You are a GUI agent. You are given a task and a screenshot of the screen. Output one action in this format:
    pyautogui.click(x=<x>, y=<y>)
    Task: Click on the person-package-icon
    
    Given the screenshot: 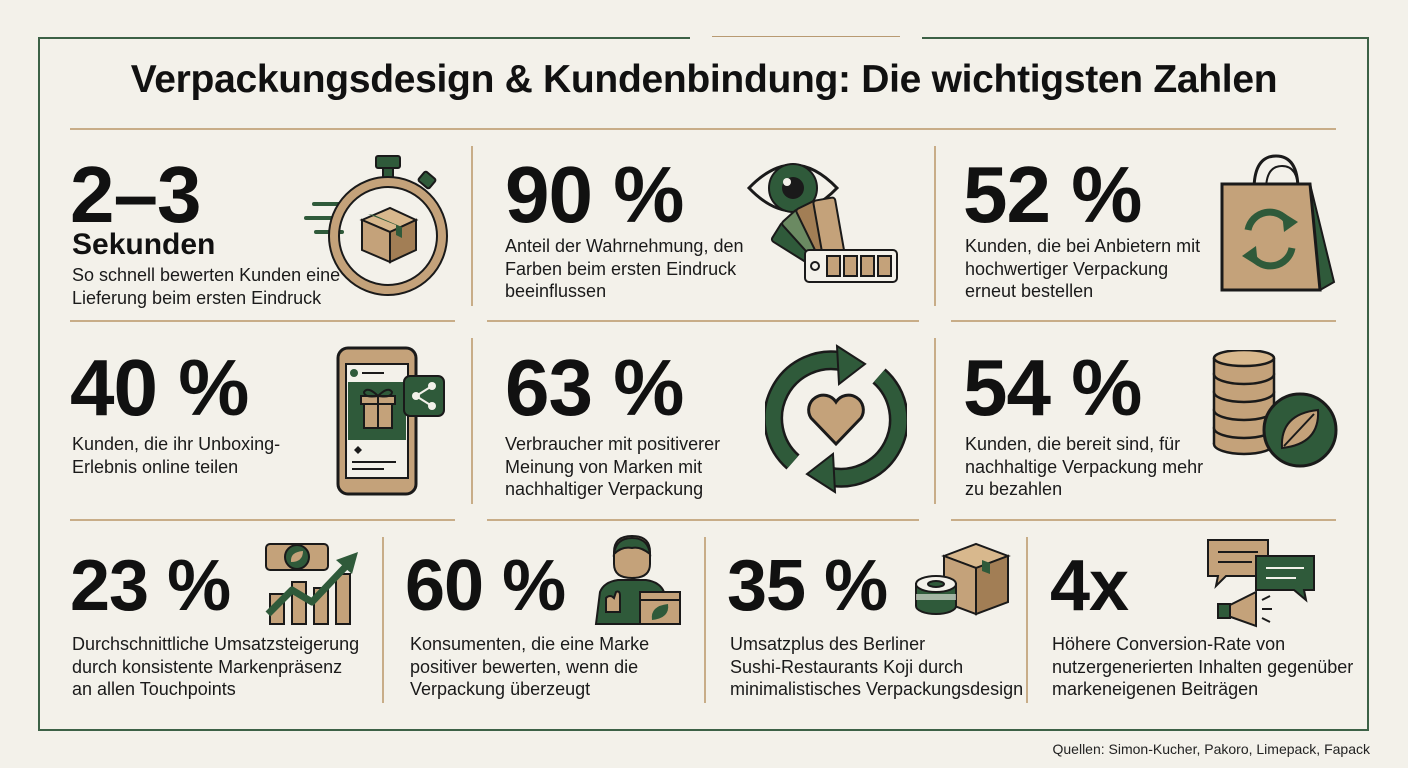 What is the action you would take?
    pyautogui.click(x=637, y=579)
    